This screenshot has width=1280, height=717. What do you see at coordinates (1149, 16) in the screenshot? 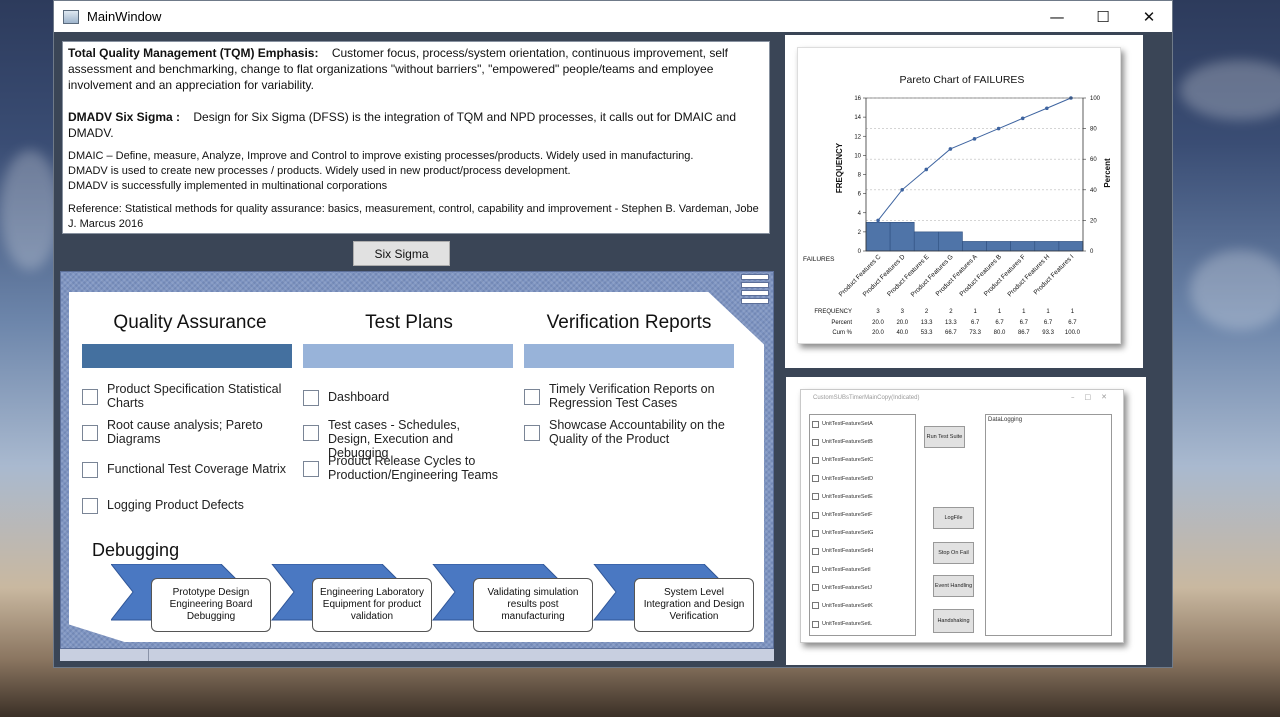
I see `close-button: ✕` at bounding box center [1149, 16].